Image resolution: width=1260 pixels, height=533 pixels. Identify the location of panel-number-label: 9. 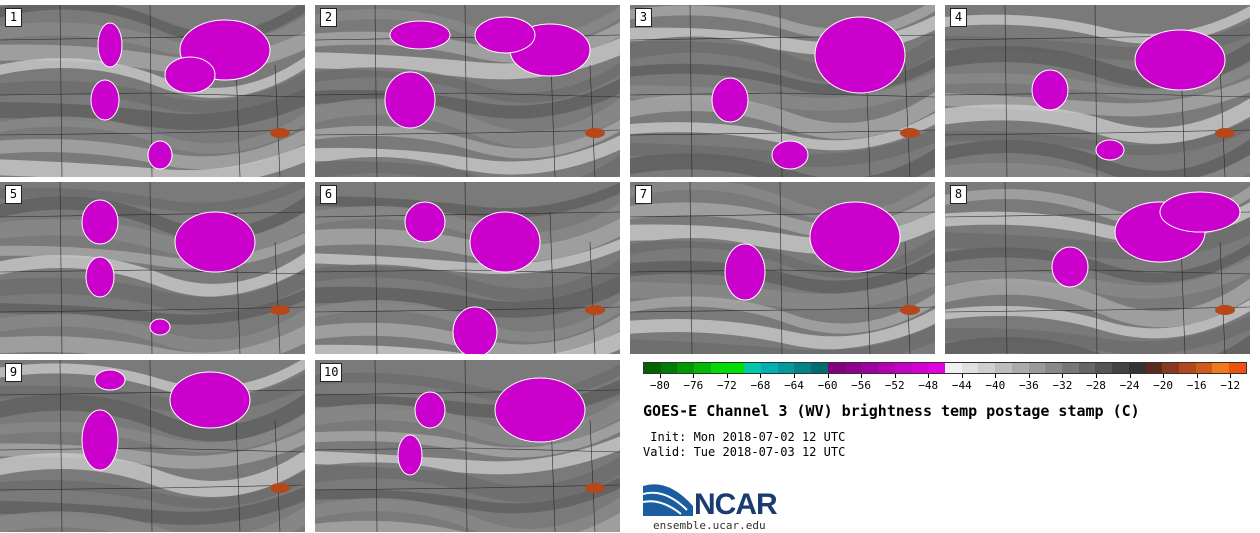
(13, 372).